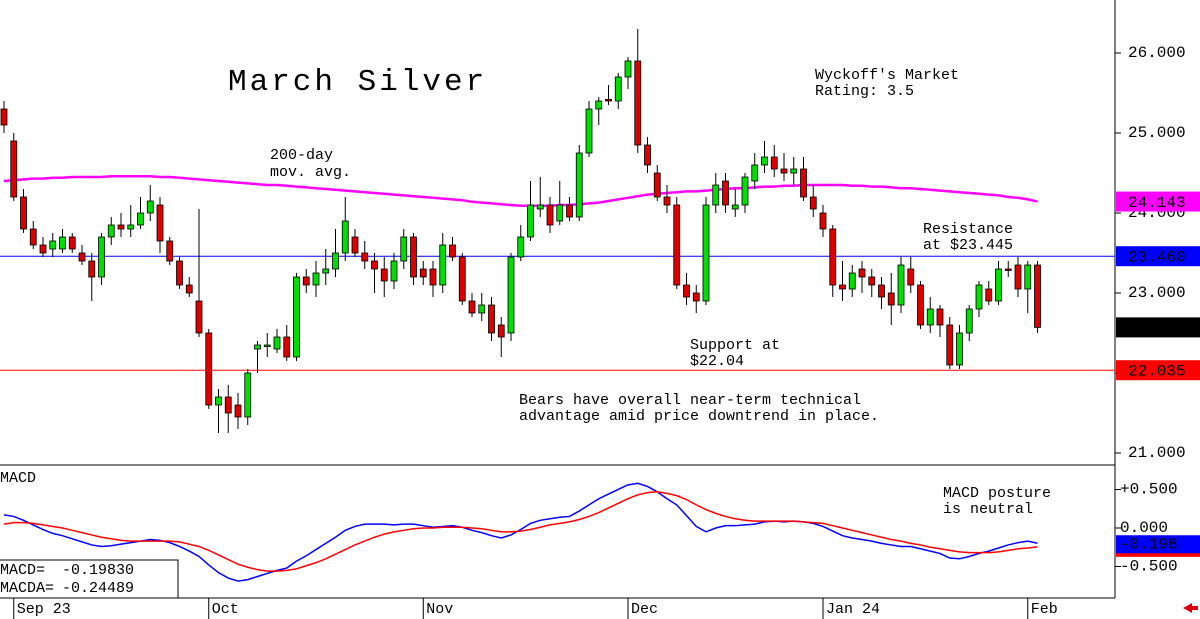  I want to click on price-tag-label: 22.570, so click(1157, 329).